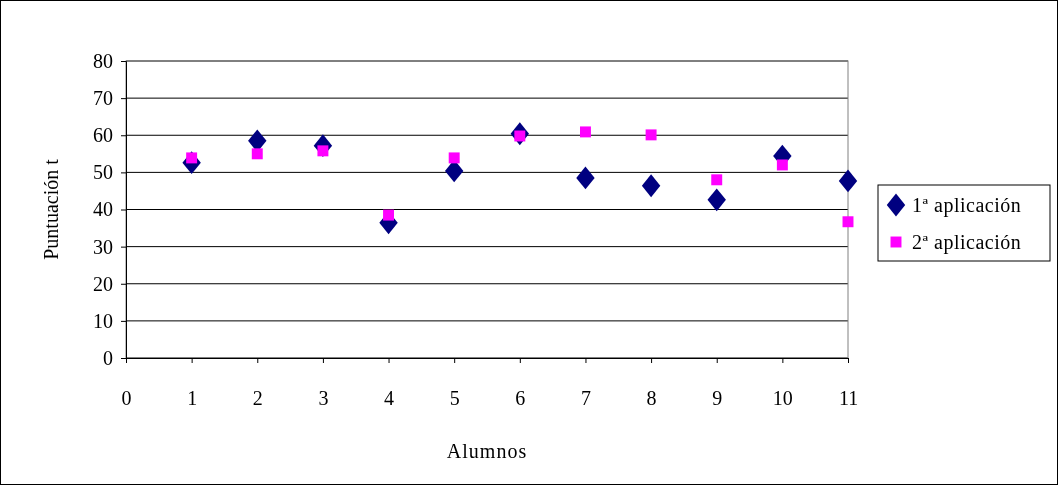 Image resolution: width=1058 pixels, height=485 pixels. What do you see at coordinates (323, 398) in the screenshot?
I see `x-tick-label: 3` at bounding box center [323, 398].